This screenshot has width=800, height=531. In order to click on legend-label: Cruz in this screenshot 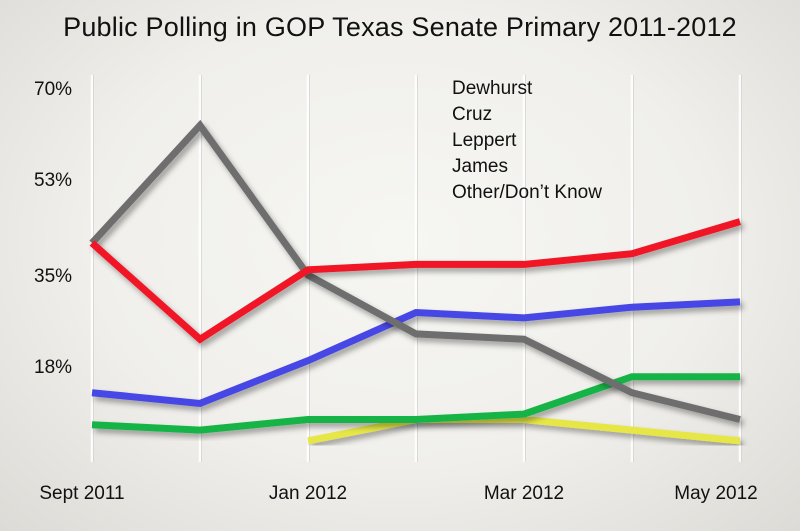, I will do `click(472, 114)`.